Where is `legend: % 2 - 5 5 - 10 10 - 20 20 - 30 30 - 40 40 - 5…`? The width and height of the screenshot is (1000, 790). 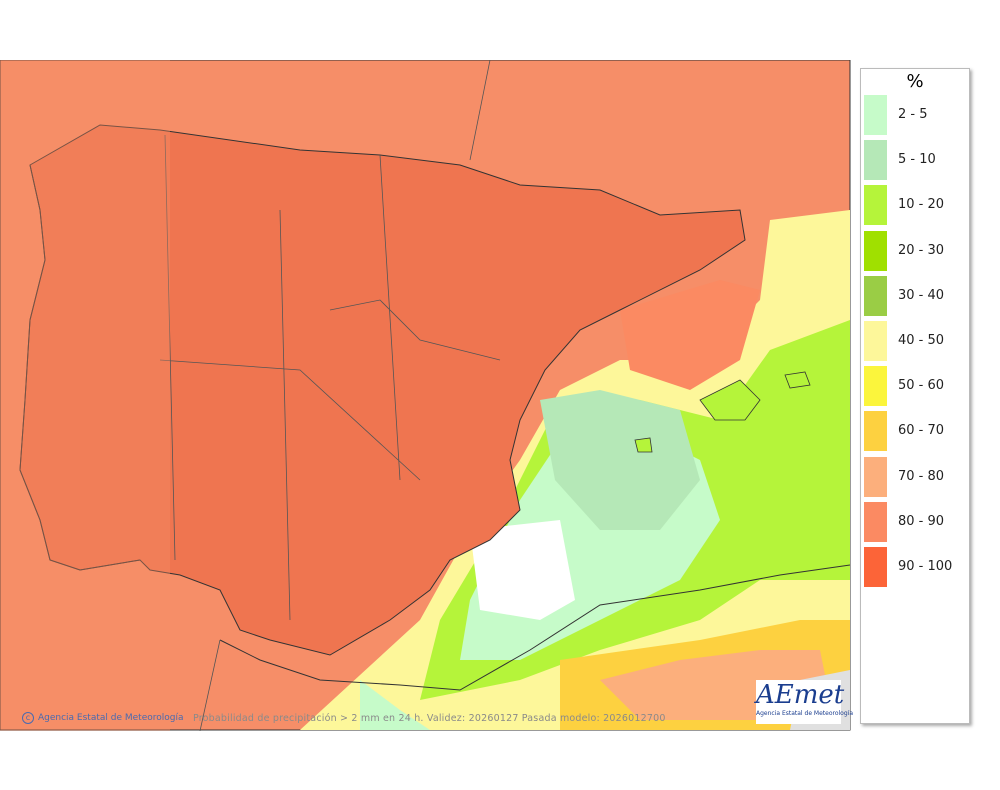
legend: % 2 - 5 5 - 10 10 - 20 20 - 30 30 - 40 40 - 5… is located at coordinates (915, 396).